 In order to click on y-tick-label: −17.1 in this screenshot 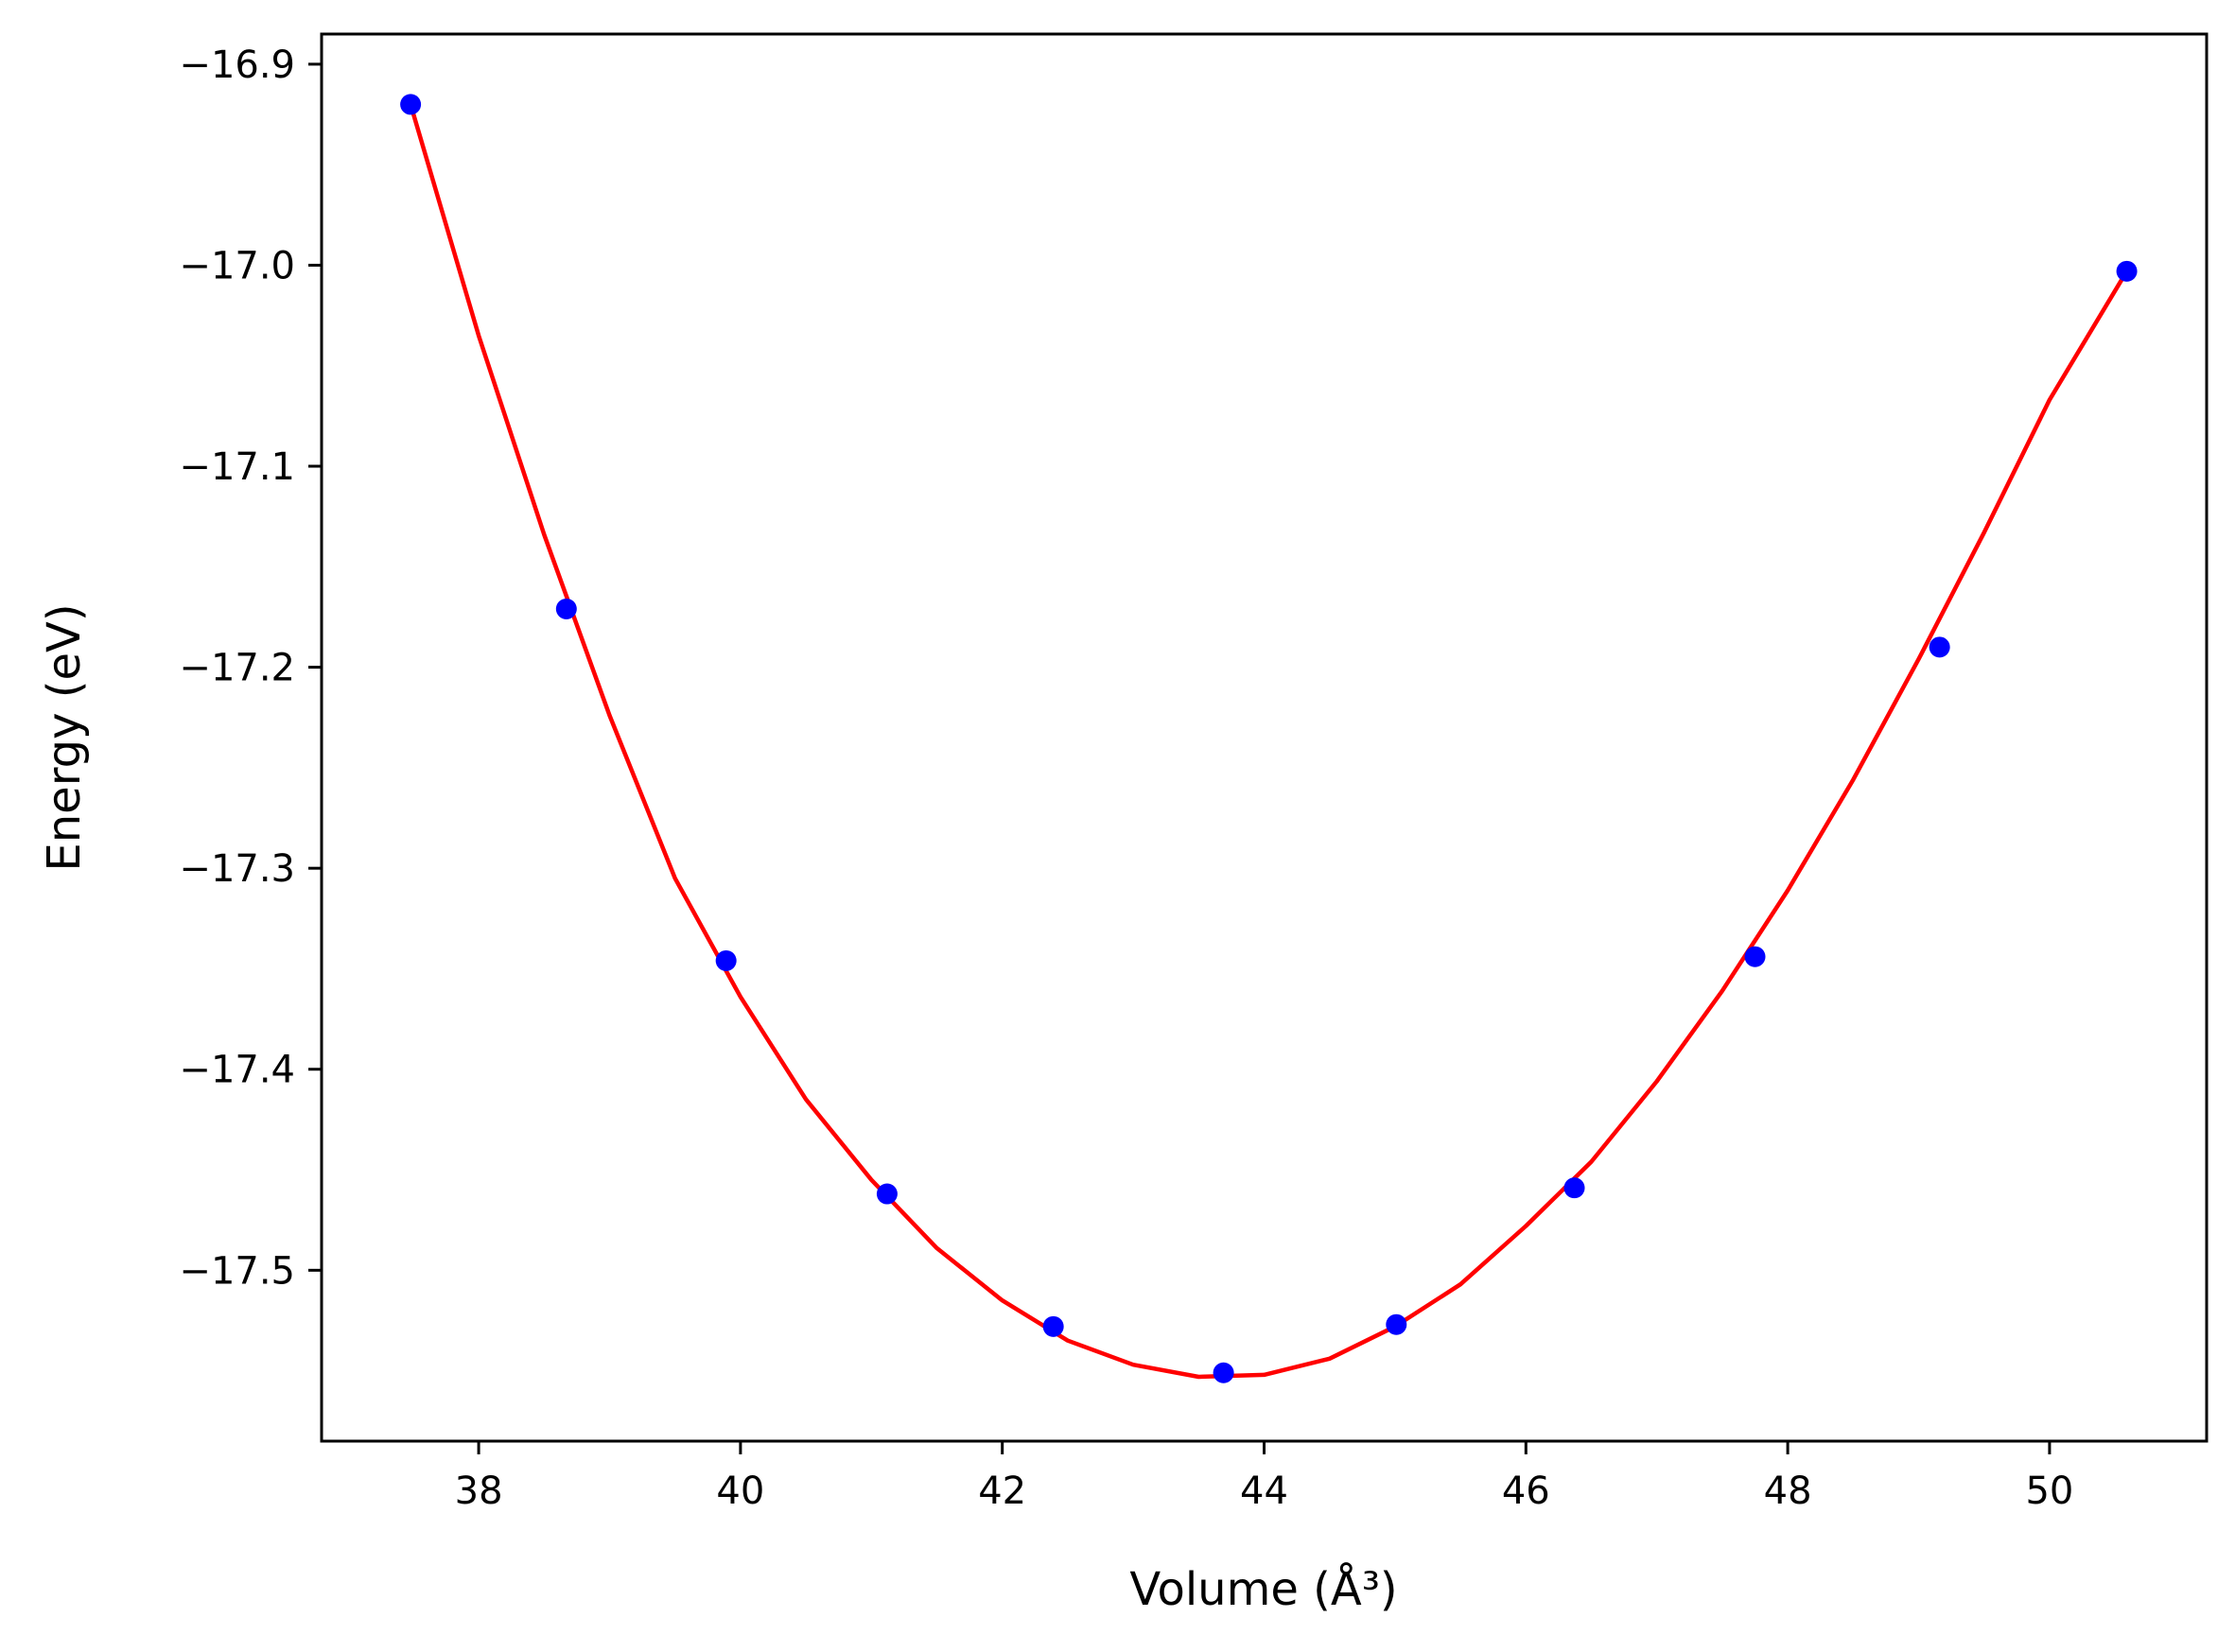, I will do `click(237, 467)`.